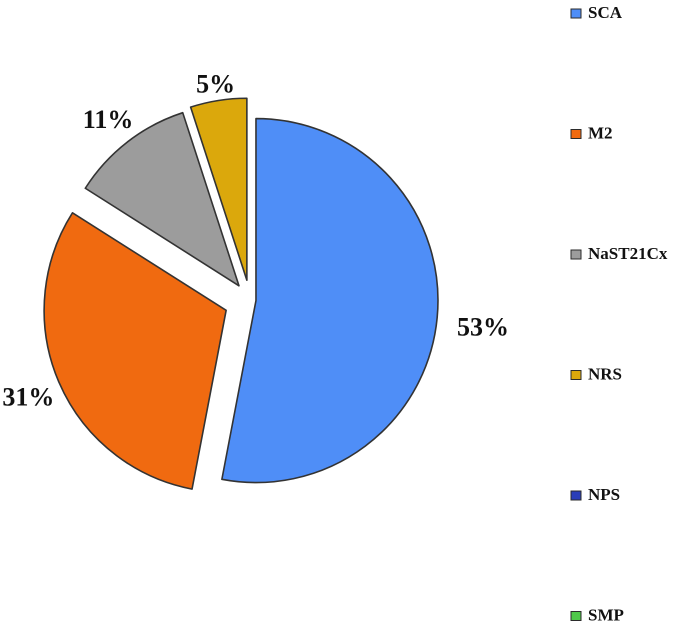  Describe the element at coordinates (28, 396) in the screenshot. I see `percent-label-m2: 31%` at that location.